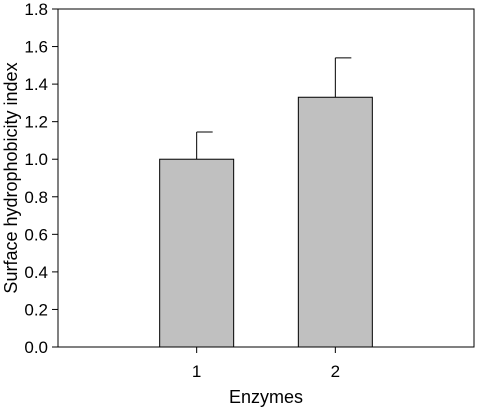 This screenshot has width=484, height=411. Describe the element at coordinates (36, 309) in the screenshot. I see `y-tick-label: 0.2` at that location.